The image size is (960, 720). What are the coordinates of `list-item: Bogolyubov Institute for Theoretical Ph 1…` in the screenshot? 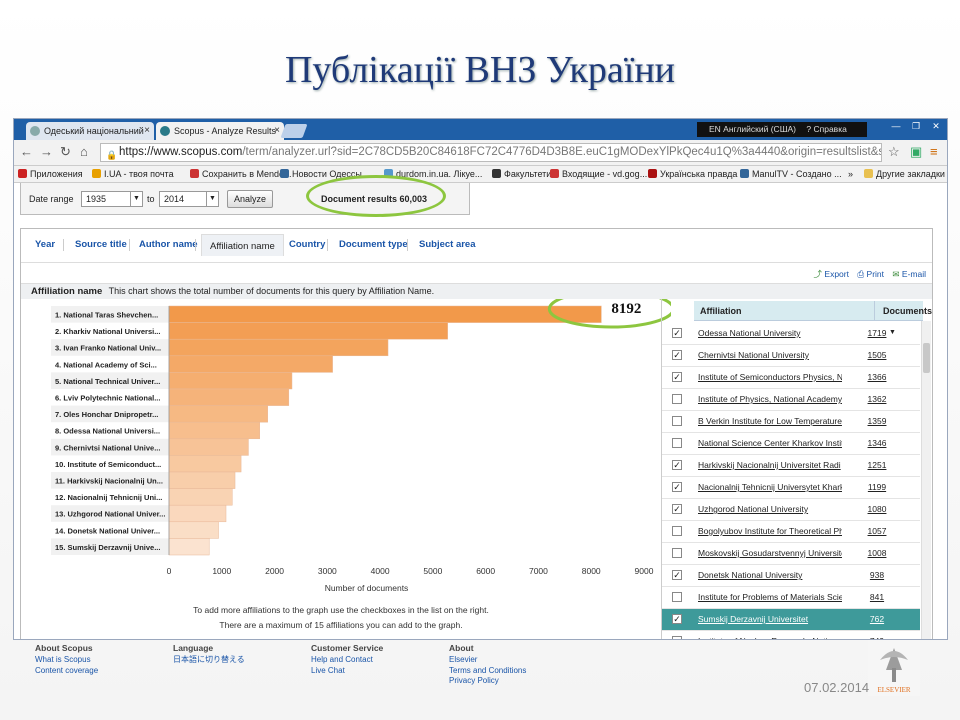 It's located at (791, 532).